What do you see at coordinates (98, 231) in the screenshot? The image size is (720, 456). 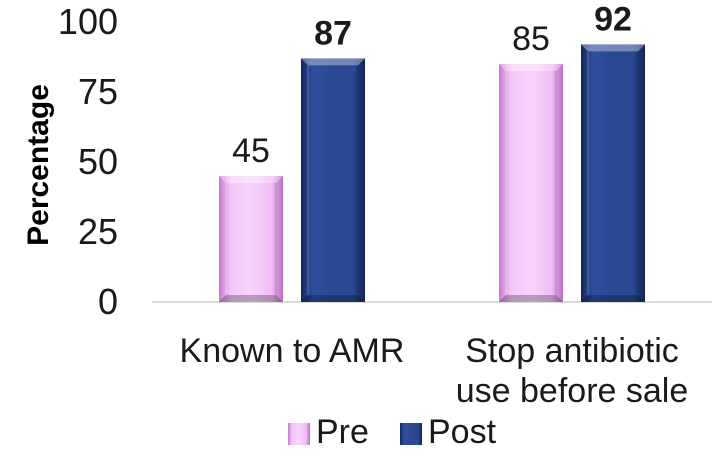 I see `y-tick-label: 25` at bounding box center [98, 231].